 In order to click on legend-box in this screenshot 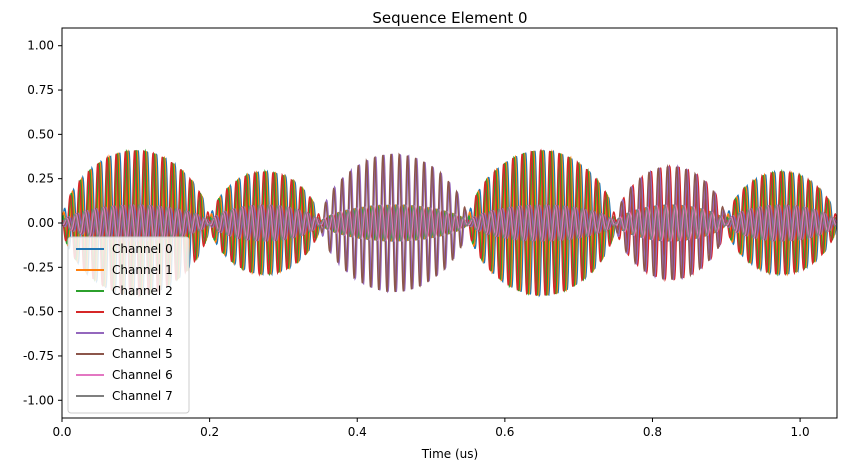, I will do `click(128, 325)`.